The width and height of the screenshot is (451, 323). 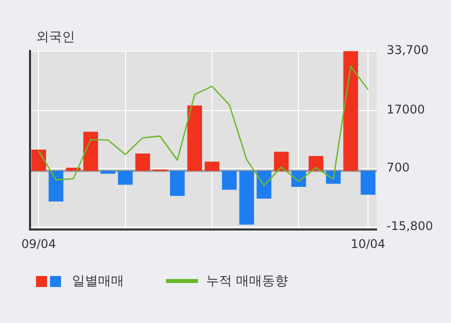 I want to click on y-tick-label: 700, so click(x=398, y=167).